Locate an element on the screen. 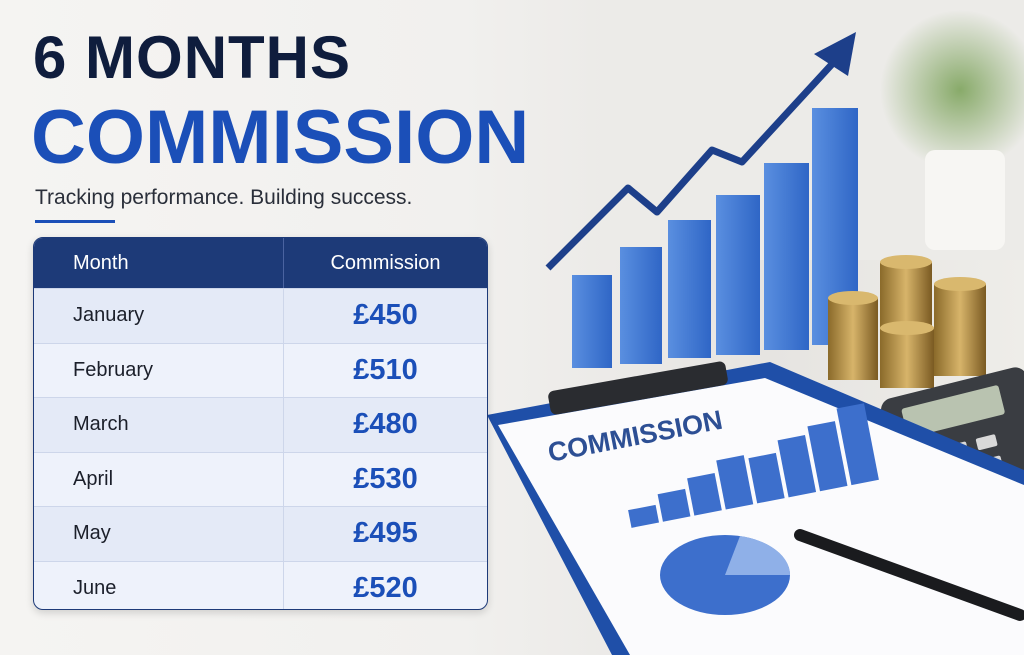 The height and width of the screenshot is (655, 1024). column-header: Month is located at coordinates (101, 262).